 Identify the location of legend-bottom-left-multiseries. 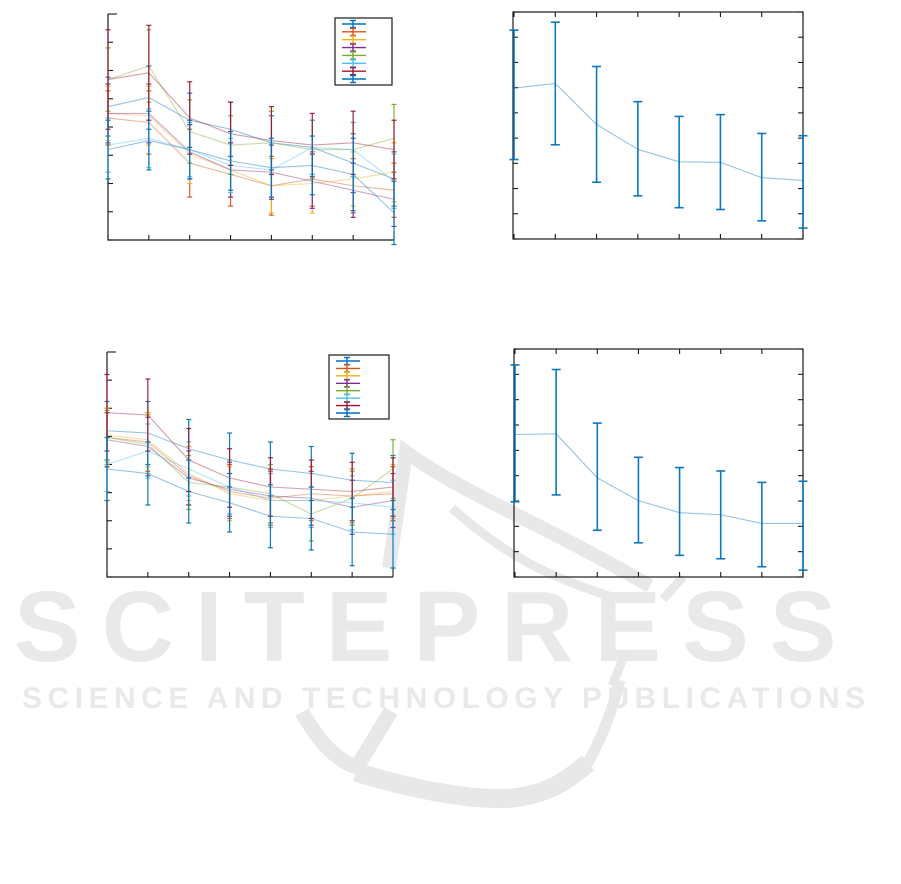
(359, 387).